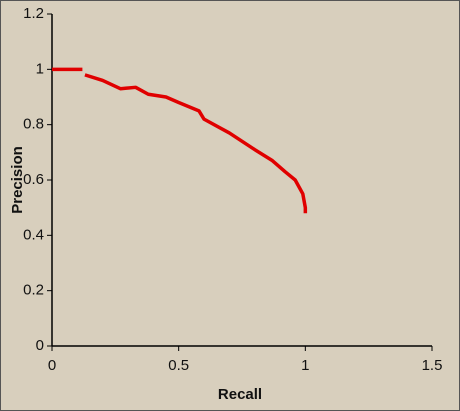 The width and height of the screenshot is (460, 411). Describe the element at coordinates (432, 365) in the screenshot. I see `x-tick-label: 1.5` at that location.